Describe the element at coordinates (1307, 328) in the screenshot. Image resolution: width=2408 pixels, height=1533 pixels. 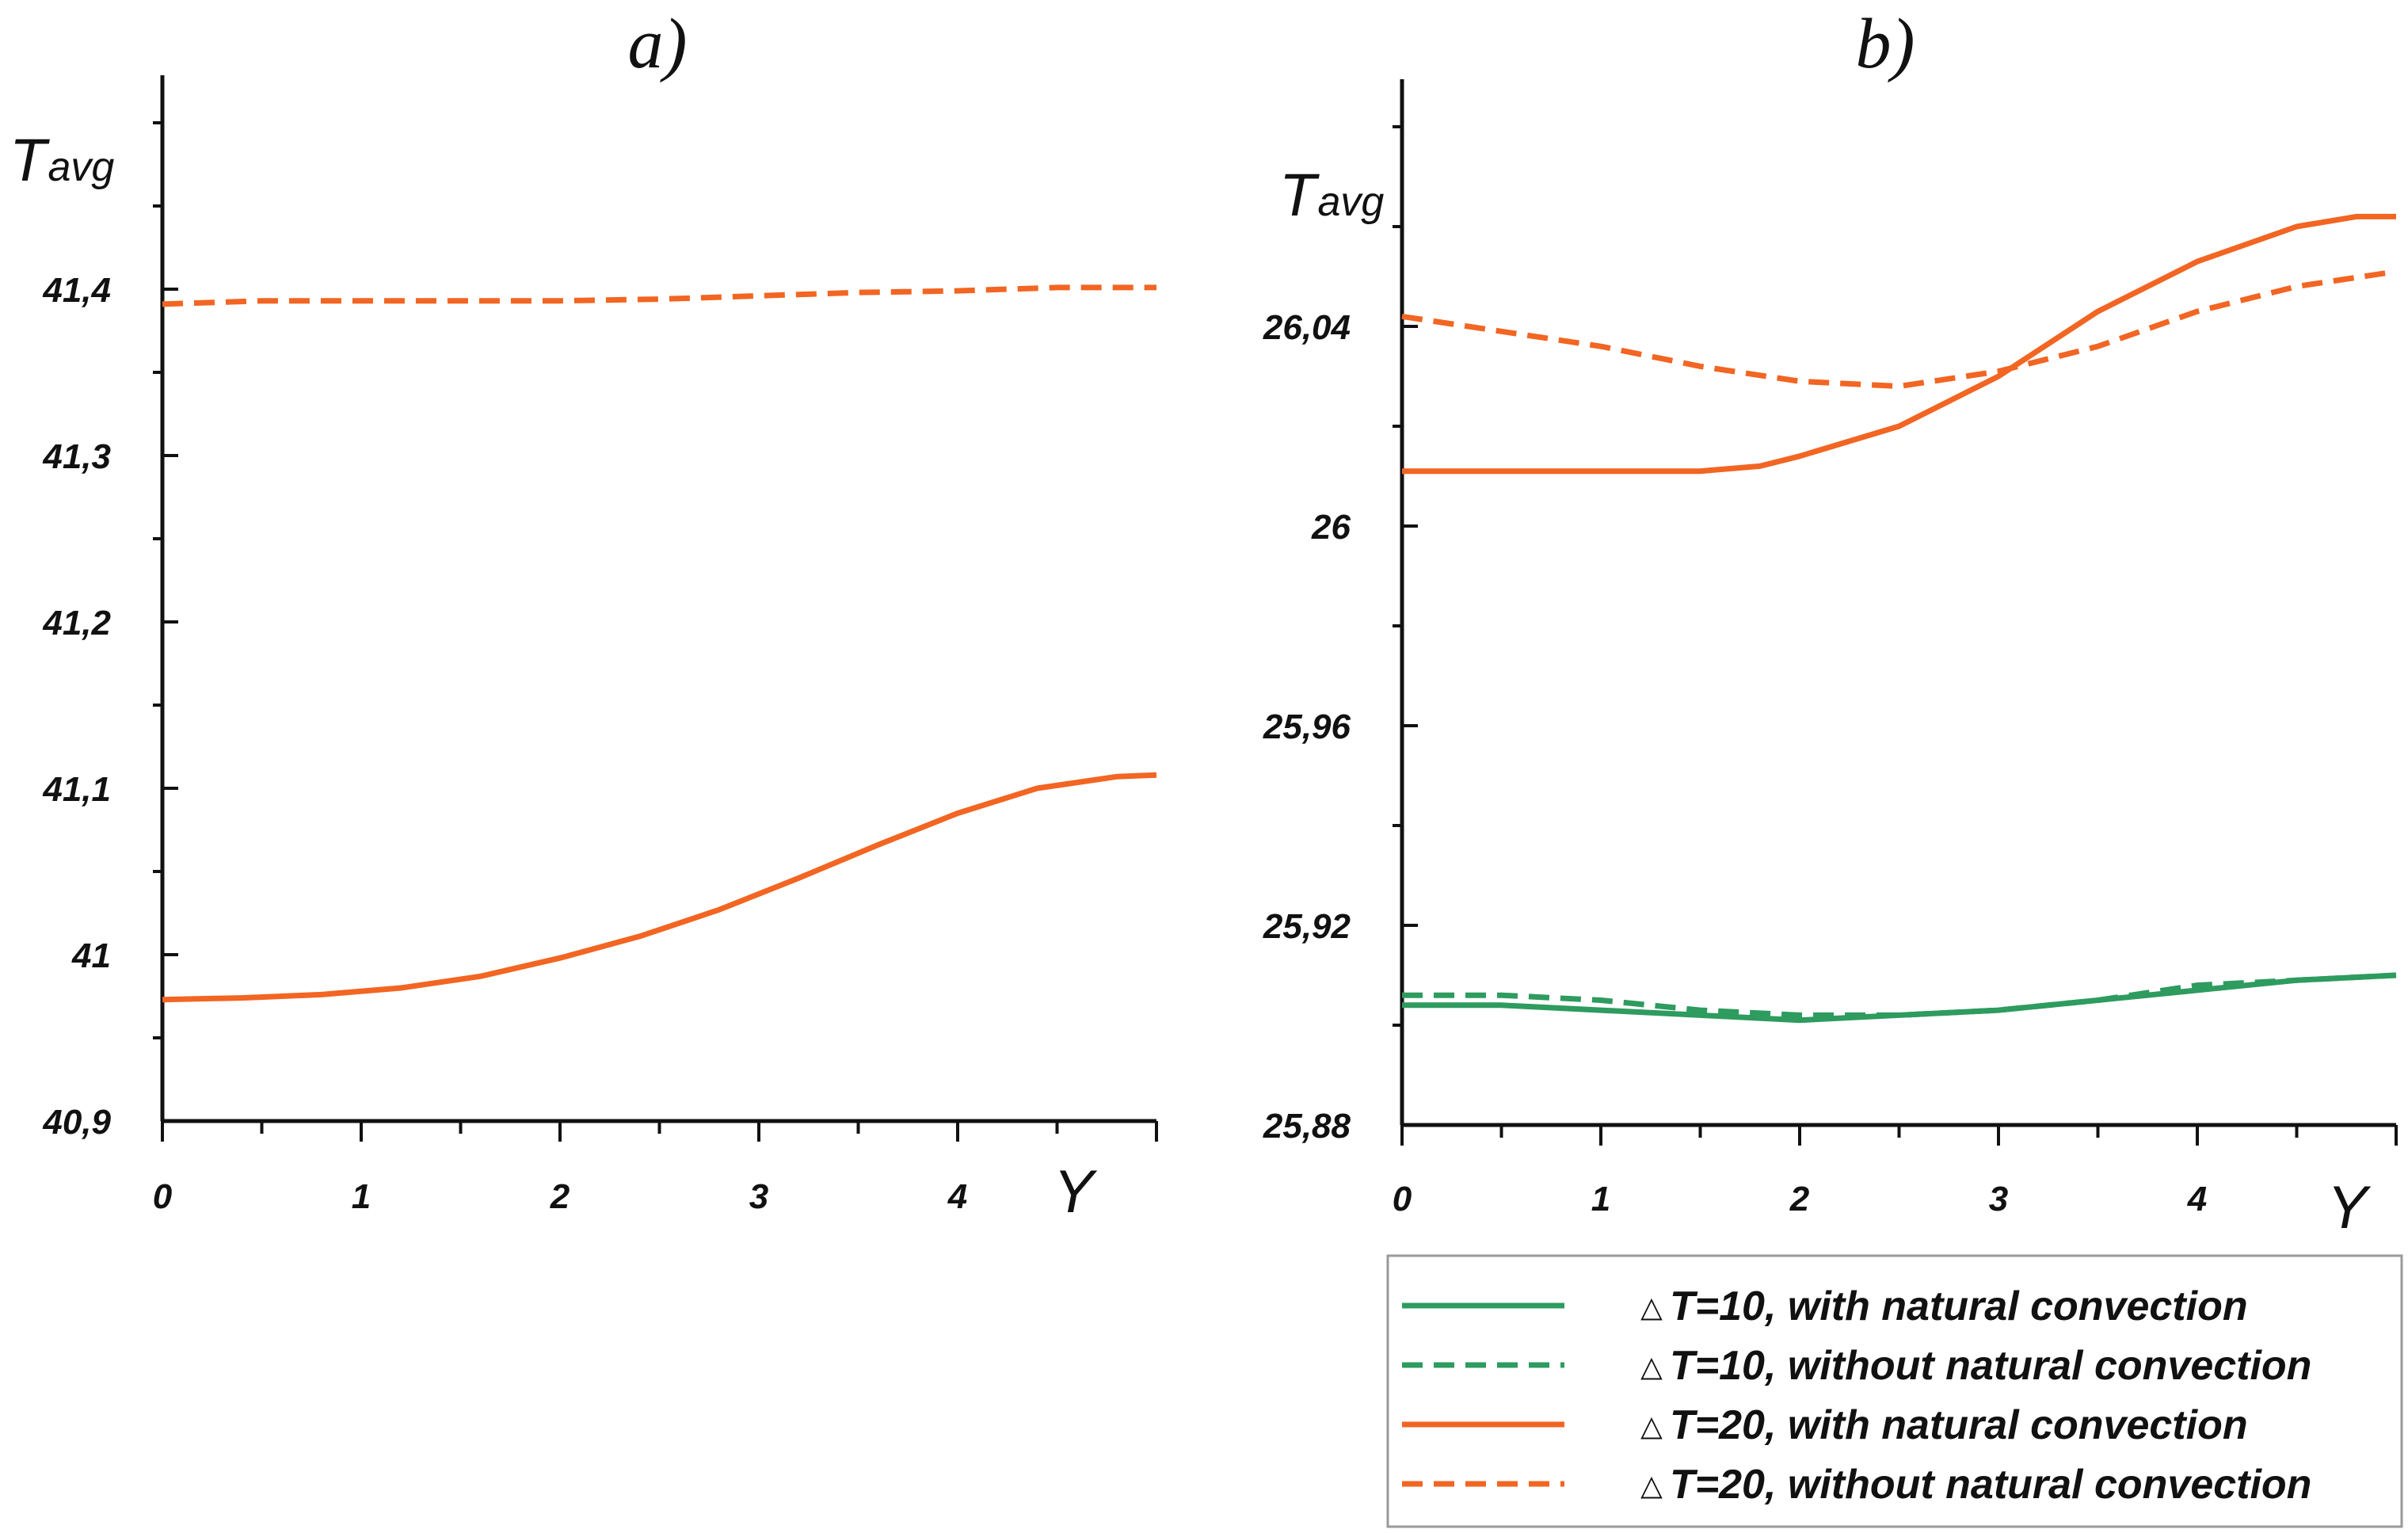
I see `panel-b-y-tick-label: 26,04` at that location.